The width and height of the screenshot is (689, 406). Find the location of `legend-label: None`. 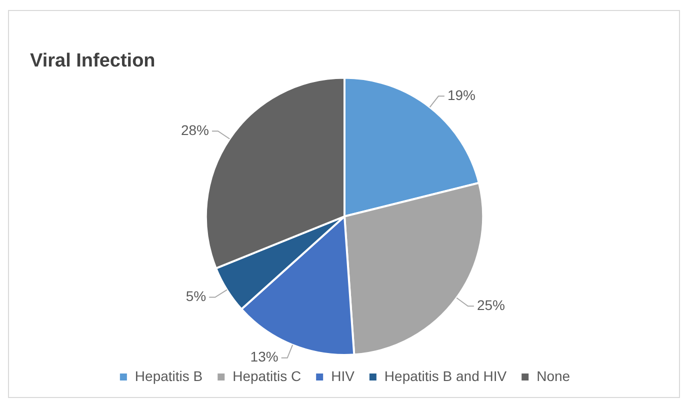

legend-label: None is located at coordinates (553, 376).